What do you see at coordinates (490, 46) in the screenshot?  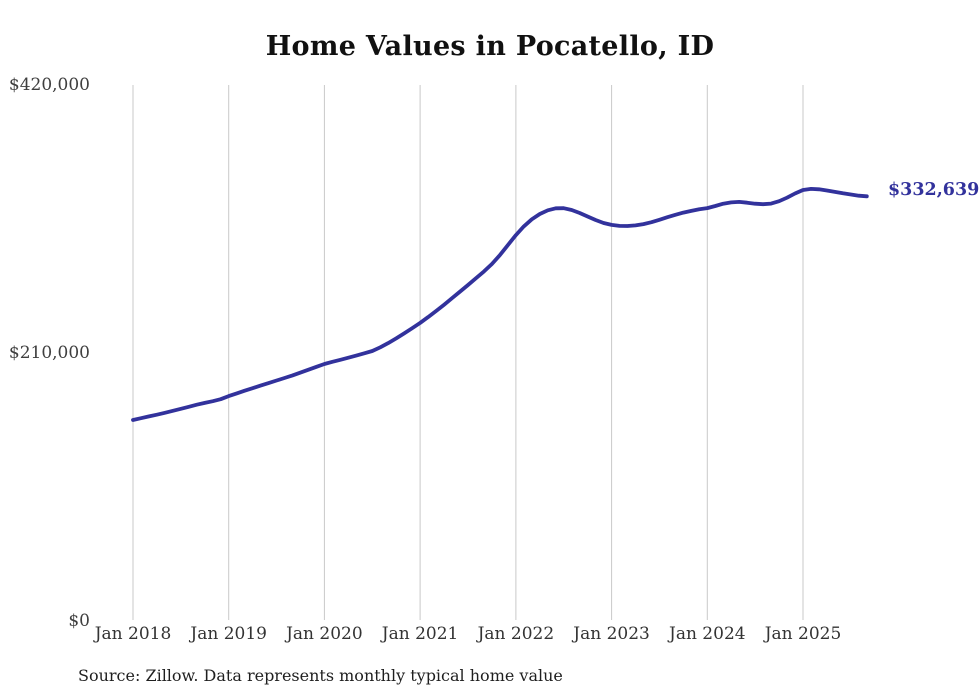 I see `chart-title: Home Values in Pocatello, ID` at bounding box center [490, 46].